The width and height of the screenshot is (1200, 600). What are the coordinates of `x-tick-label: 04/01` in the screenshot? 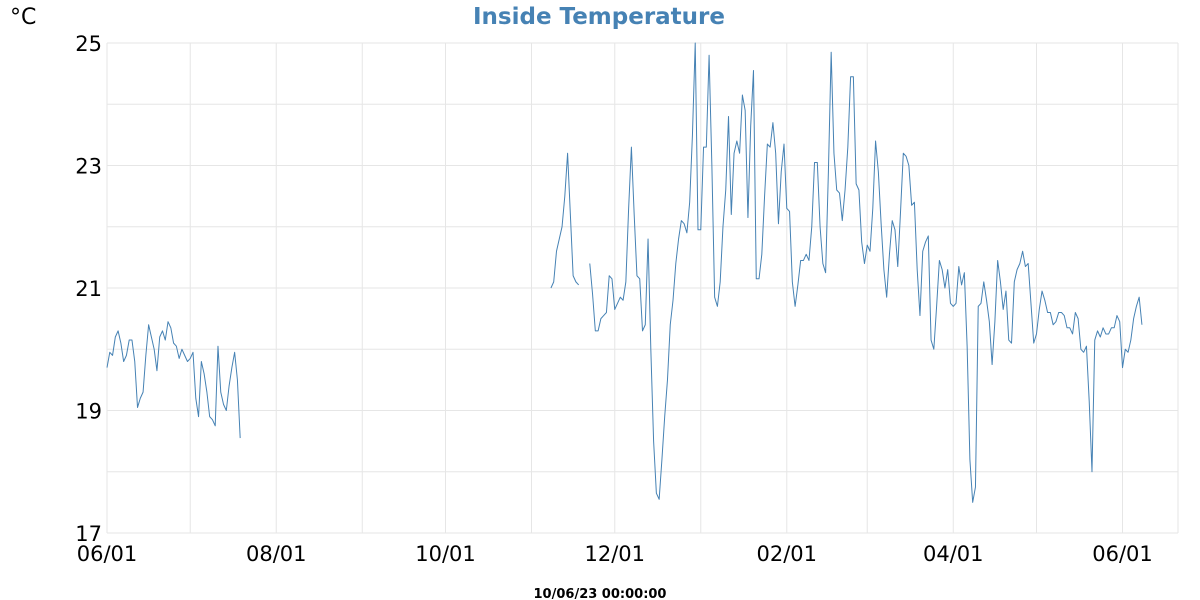 It's located at (953, 554).